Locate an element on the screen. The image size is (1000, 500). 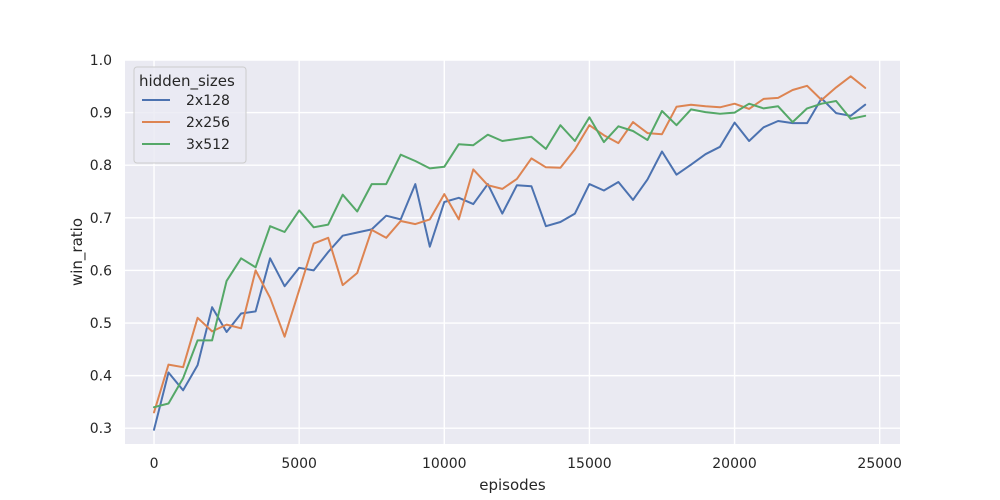
x-axis-label: episodes is located at coordinates (512, 485).